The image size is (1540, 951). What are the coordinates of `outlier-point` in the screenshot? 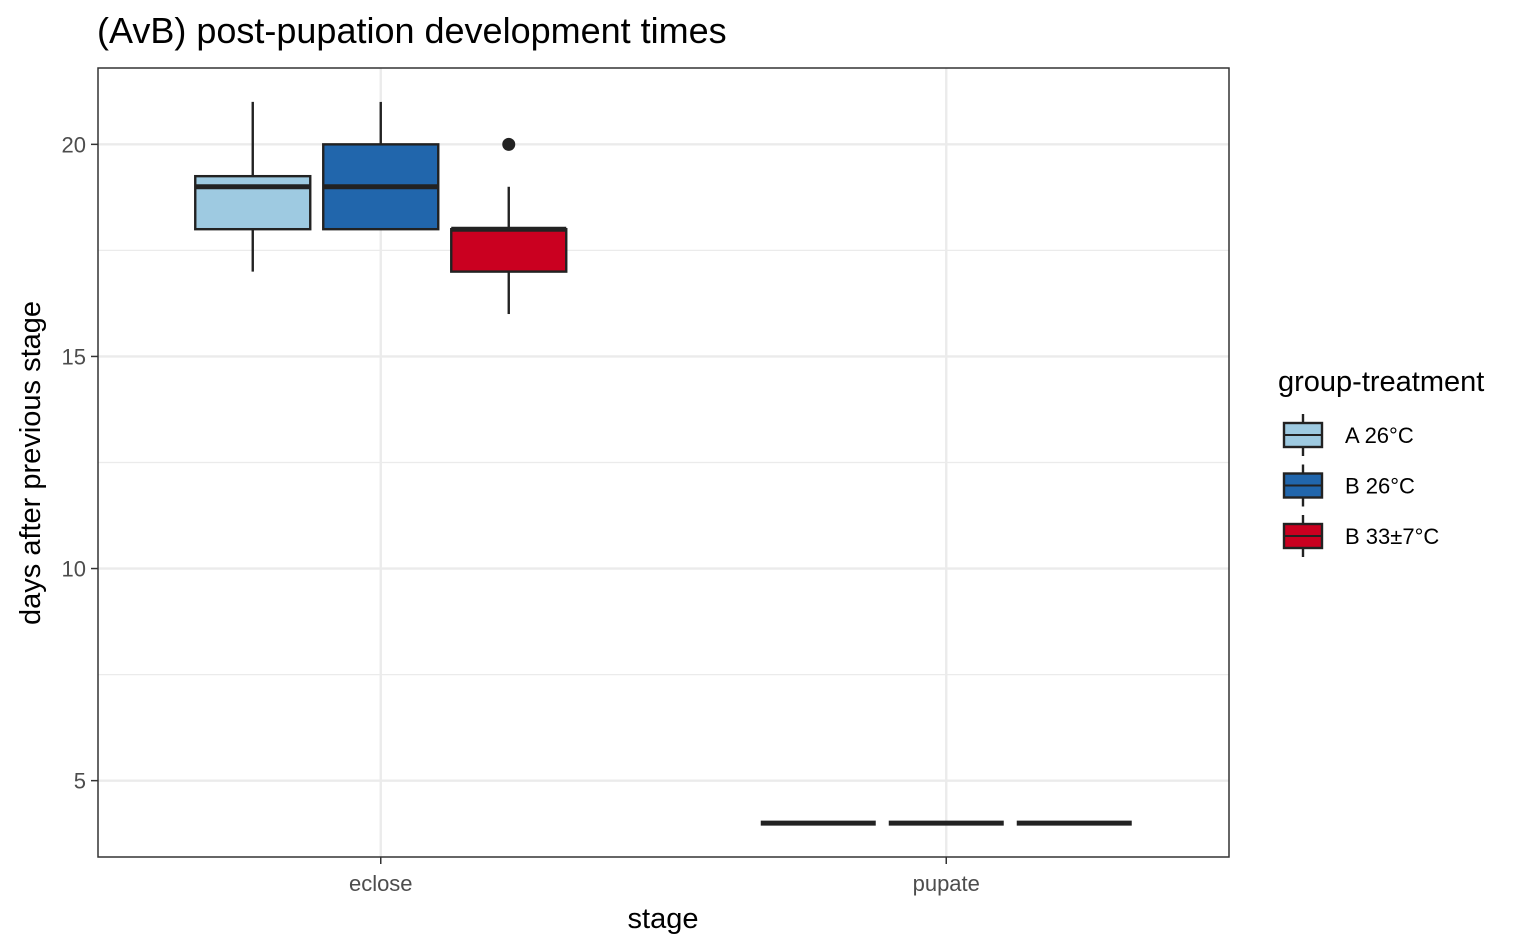 It's located at (509, 144).